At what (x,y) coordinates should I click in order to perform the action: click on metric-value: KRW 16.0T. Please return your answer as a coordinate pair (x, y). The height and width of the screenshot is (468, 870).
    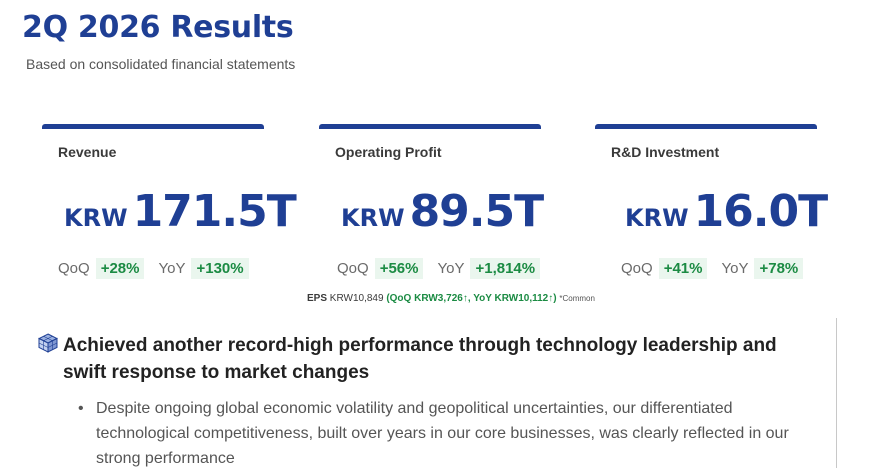
    Looking at the image, I should click on (727, 211).